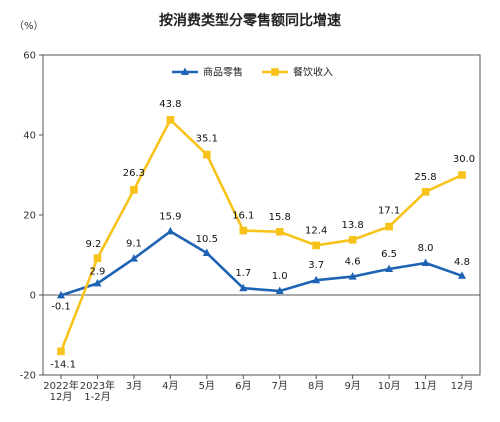 The width and height of the screenshot is (500, 422). I want to click on data-label-catering: 16.1, so click(243, 216).